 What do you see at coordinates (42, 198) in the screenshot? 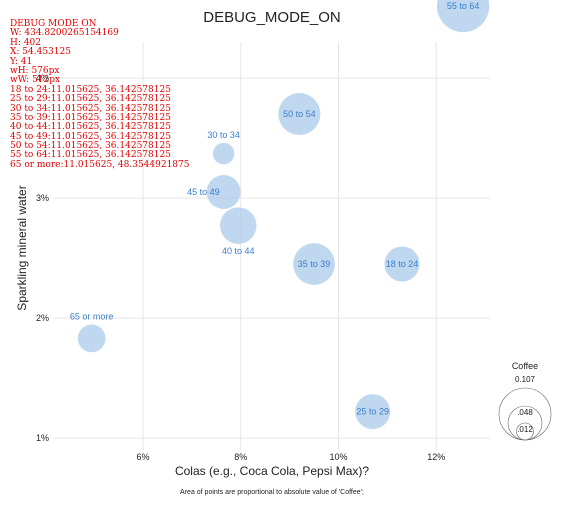
I see `y-tick-label: 3%` at bounding box center [42, 198].